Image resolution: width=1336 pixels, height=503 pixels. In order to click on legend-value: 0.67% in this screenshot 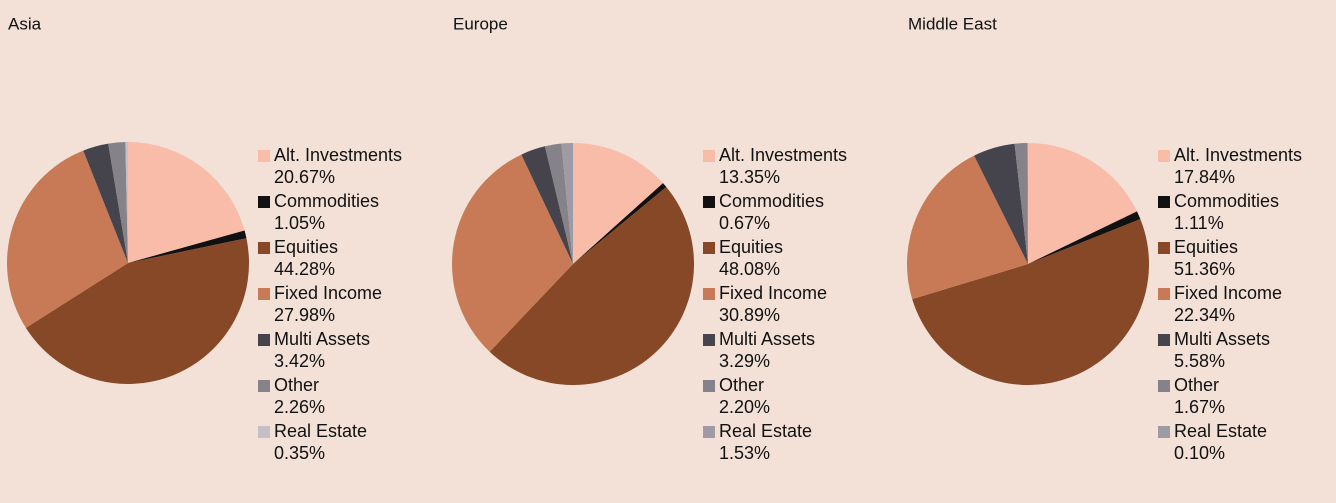, I will do `click(744, 223)`.